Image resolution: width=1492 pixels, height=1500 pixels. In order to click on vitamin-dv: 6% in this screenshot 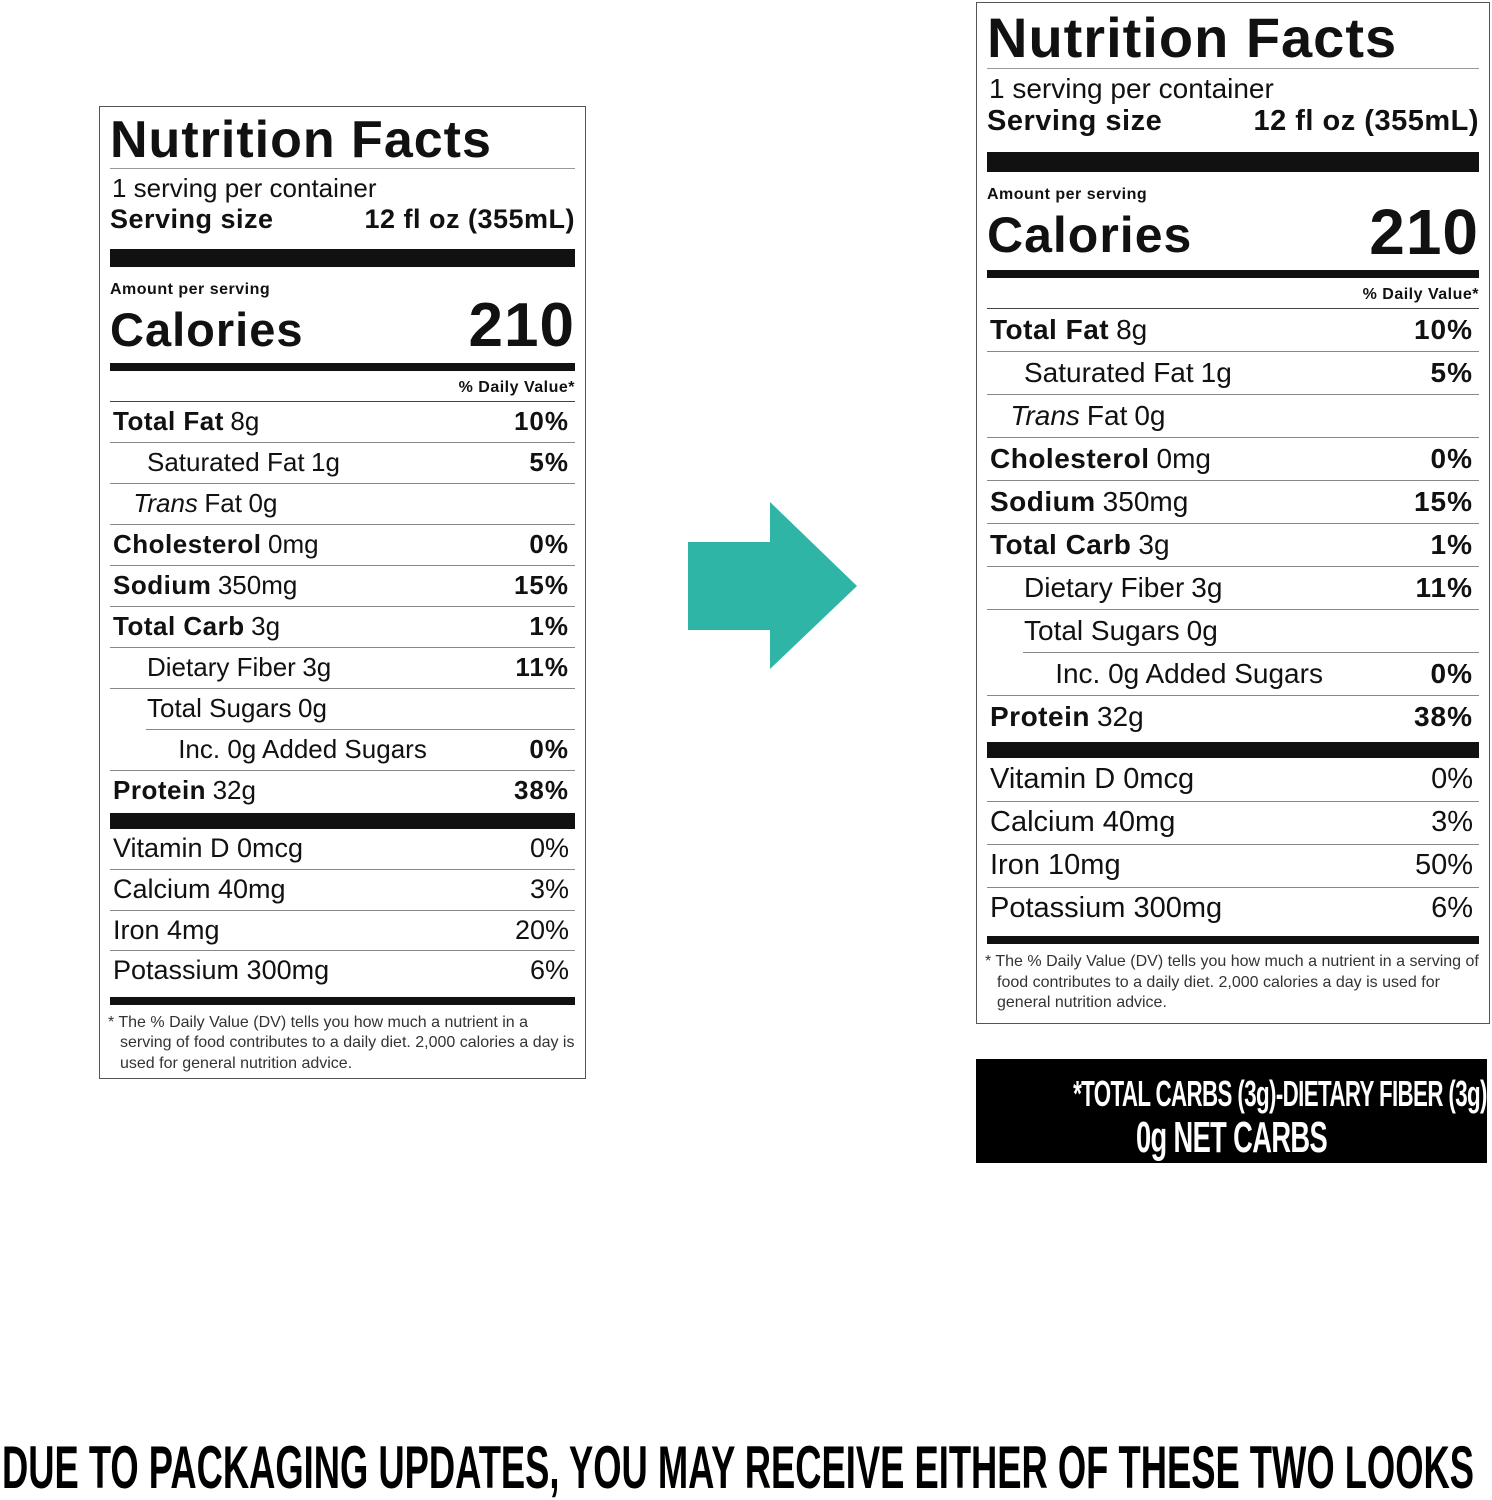, I will do `click(549, 970)`.